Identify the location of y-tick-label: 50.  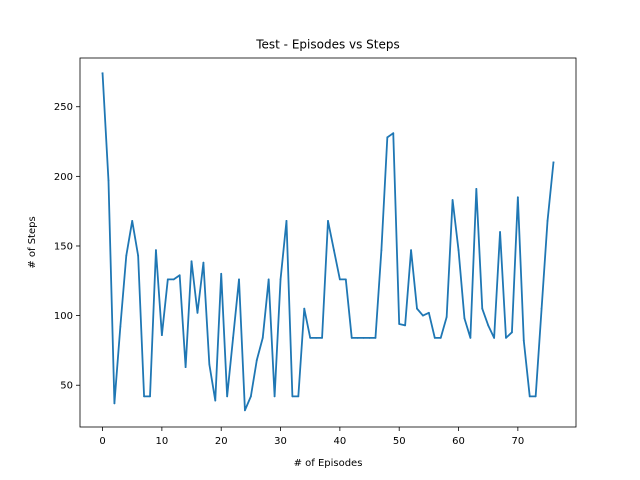
(66, 386).